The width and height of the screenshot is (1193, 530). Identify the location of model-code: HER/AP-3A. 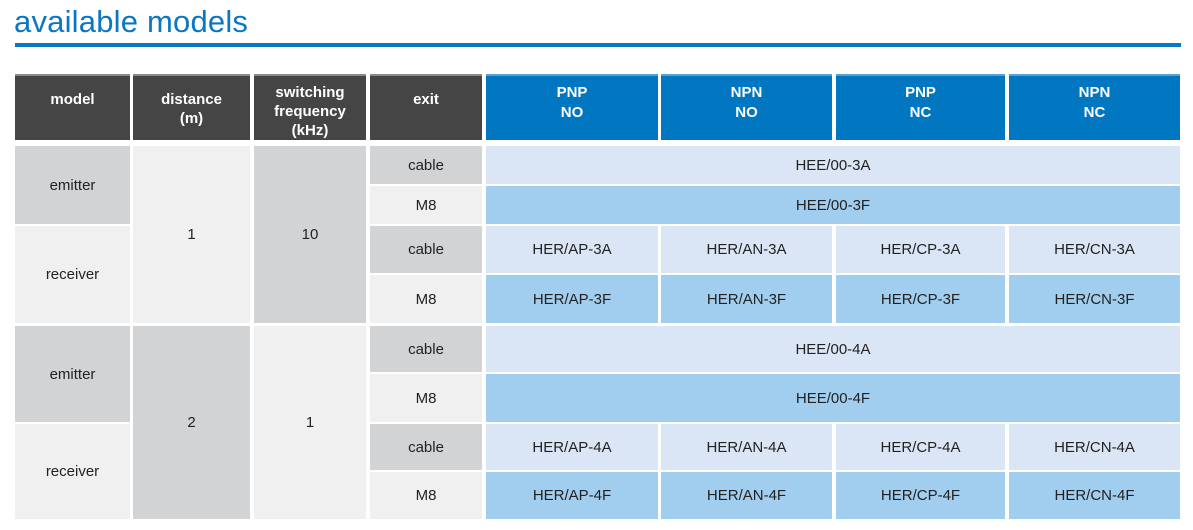
(572, 249).